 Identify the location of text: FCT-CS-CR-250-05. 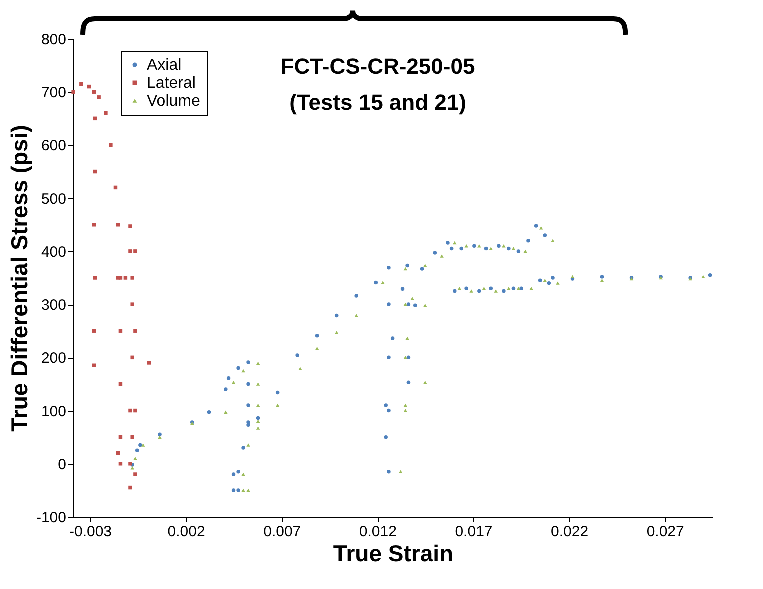
(378, 66).